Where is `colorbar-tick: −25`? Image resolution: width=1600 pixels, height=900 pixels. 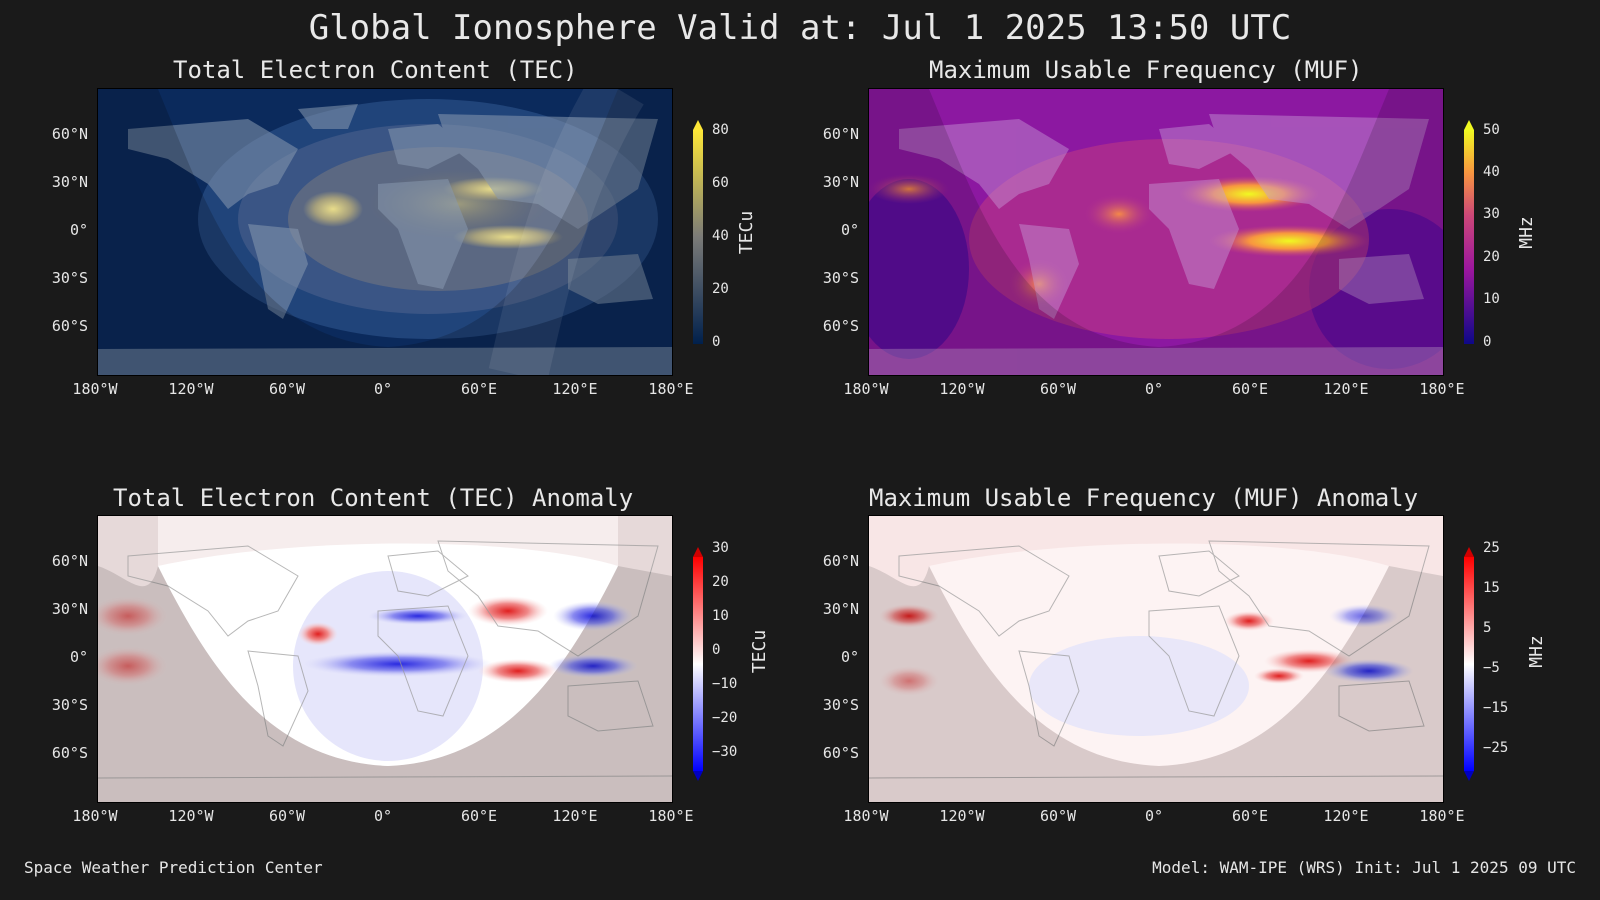 colorbar-tick: −25 is located at coordinates (1496, 748).